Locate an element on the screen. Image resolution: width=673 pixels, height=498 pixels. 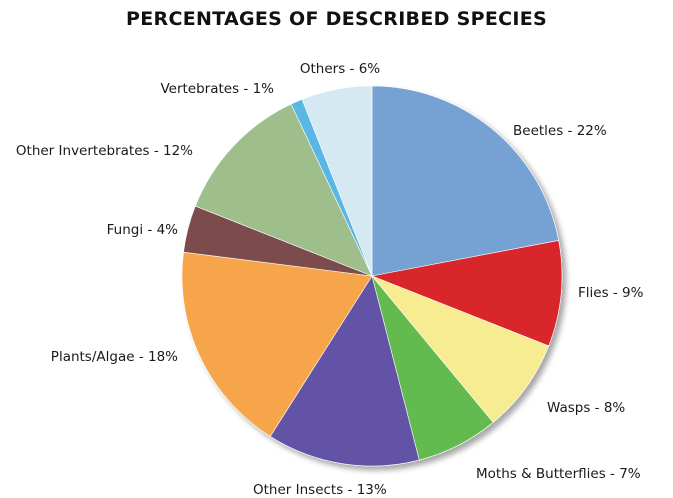
slice-label-vertebrates-1: Vertebrates - 1% is located at coordinates (217, 89).